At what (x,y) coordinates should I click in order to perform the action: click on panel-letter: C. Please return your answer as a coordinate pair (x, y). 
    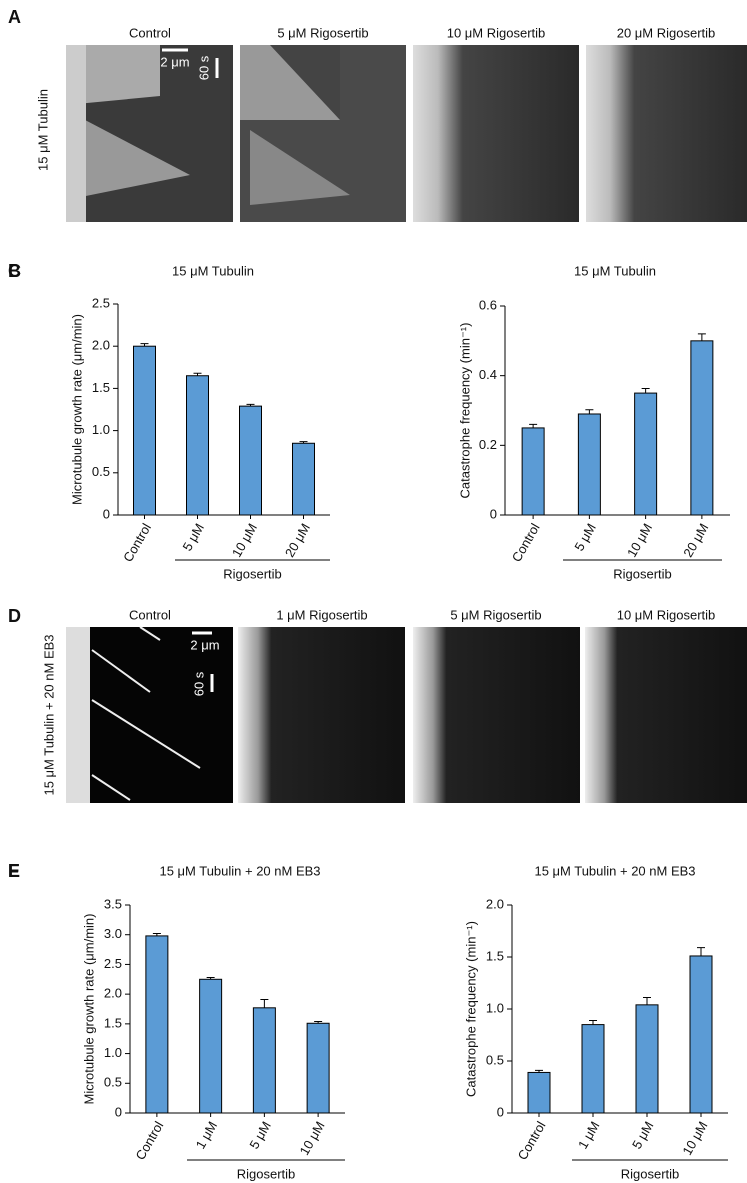
    Looking at the image, I should click on (14, 271).